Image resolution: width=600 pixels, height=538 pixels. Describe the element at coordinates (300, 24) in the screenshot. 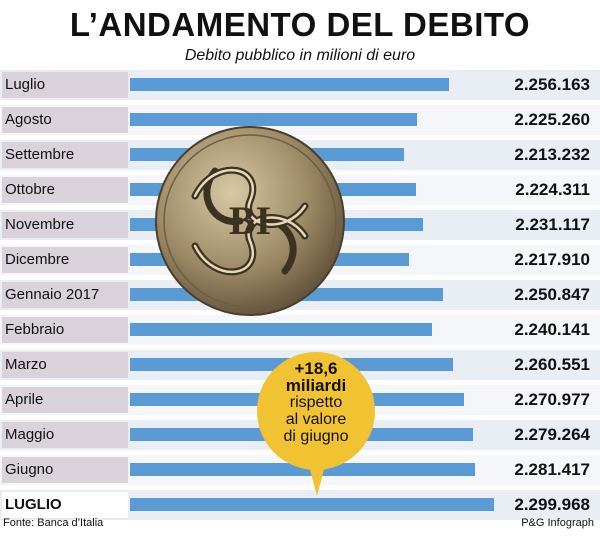

I see `chart-title: L’ANDAMENTO DEL DEBITO` at that location.